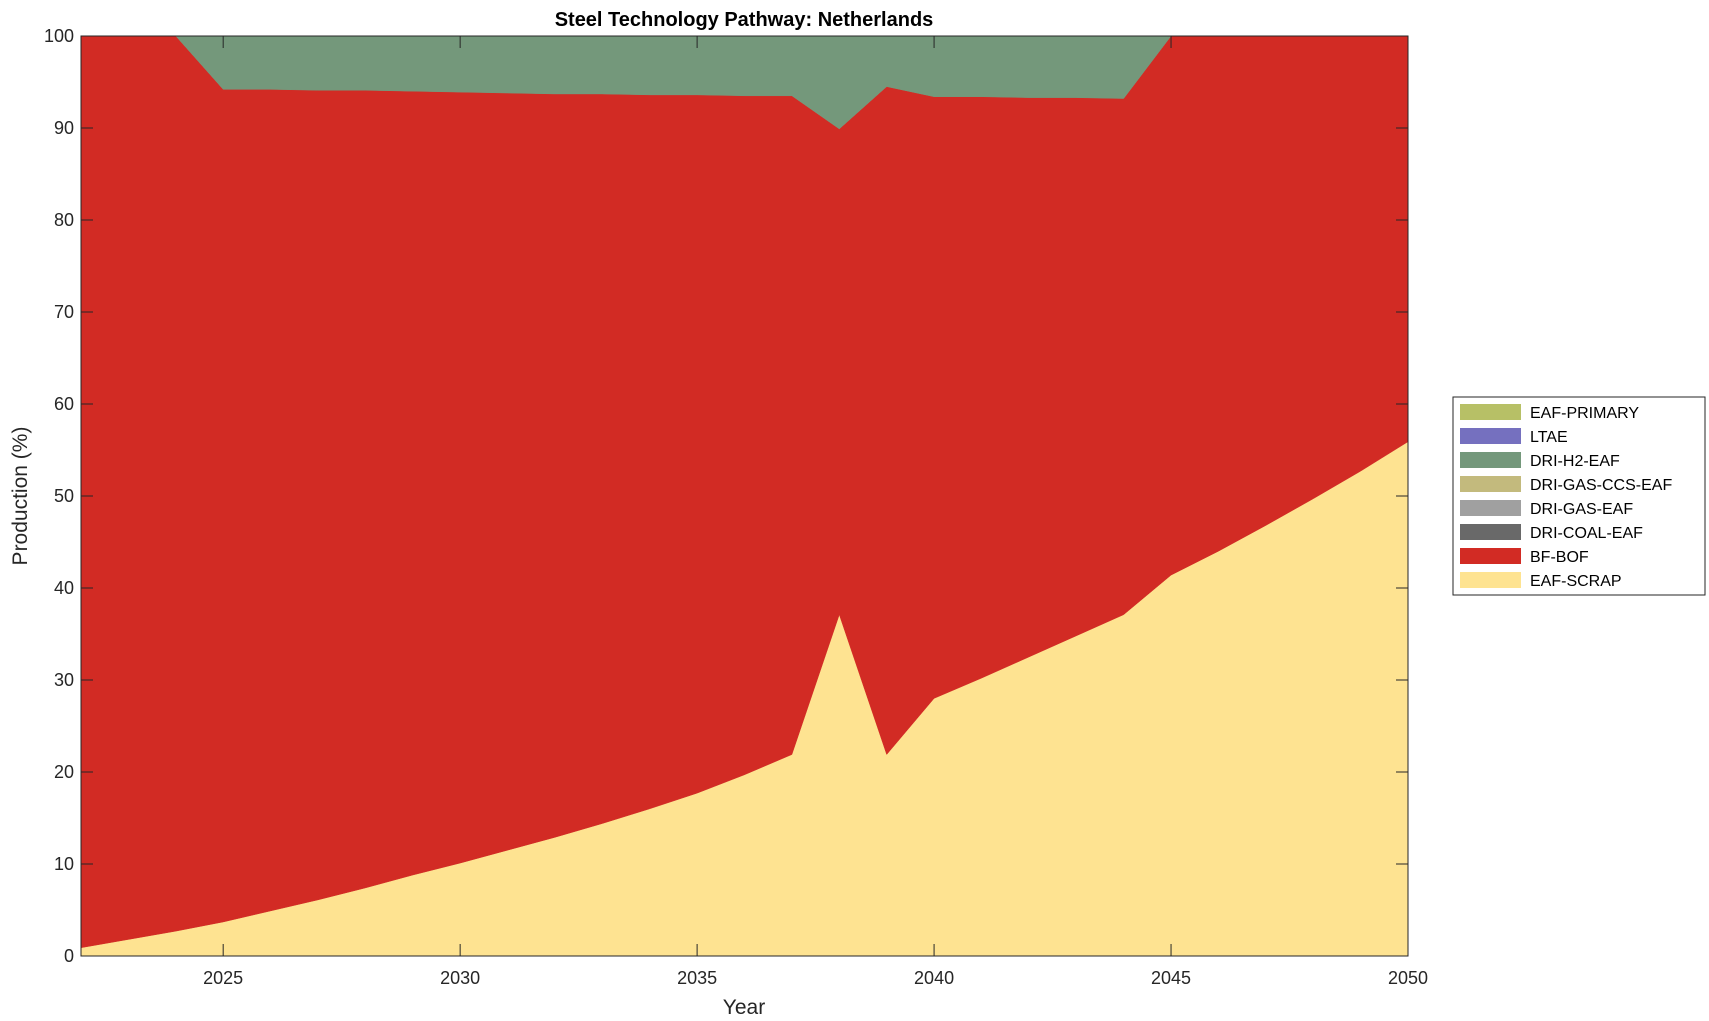 The image size is (1709, 1021). What do you see at coordinates (59, 36) in the screenshot?
I see `y-tick-label: 100` at bounding box center [59, 36].